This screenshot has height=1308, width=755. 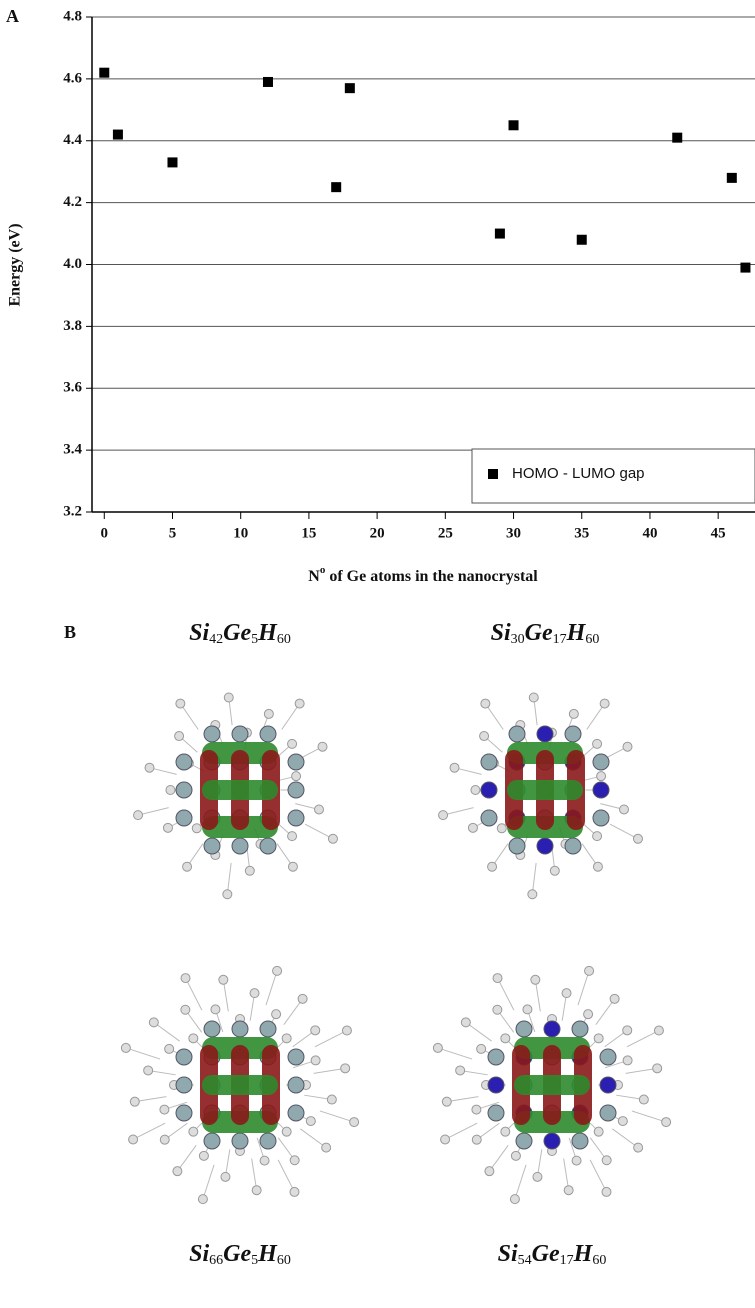 I want to click on x-tick-label: 40, so click(x=649, y=533).